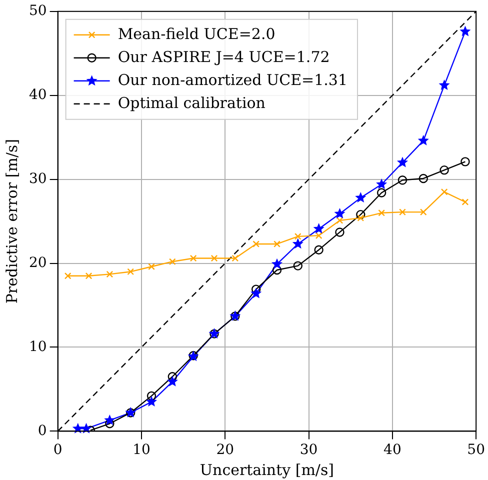 This screenshot has width=488, height=480. Describe the element at coordinates (309, 450) in the screenshot. I see `x-tick-label: 30` at that location.